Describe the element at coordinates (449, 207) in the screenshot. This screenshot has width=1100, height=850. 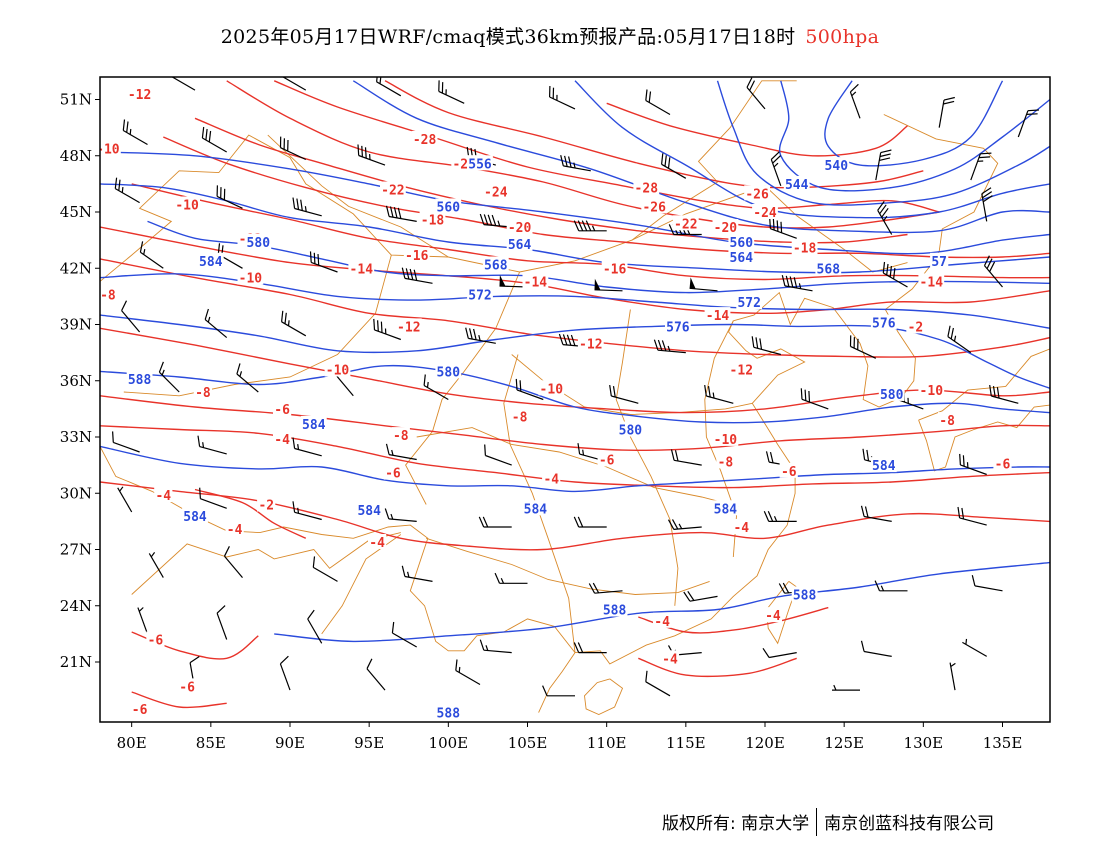
I see `height-contour-label: 560` at that location.